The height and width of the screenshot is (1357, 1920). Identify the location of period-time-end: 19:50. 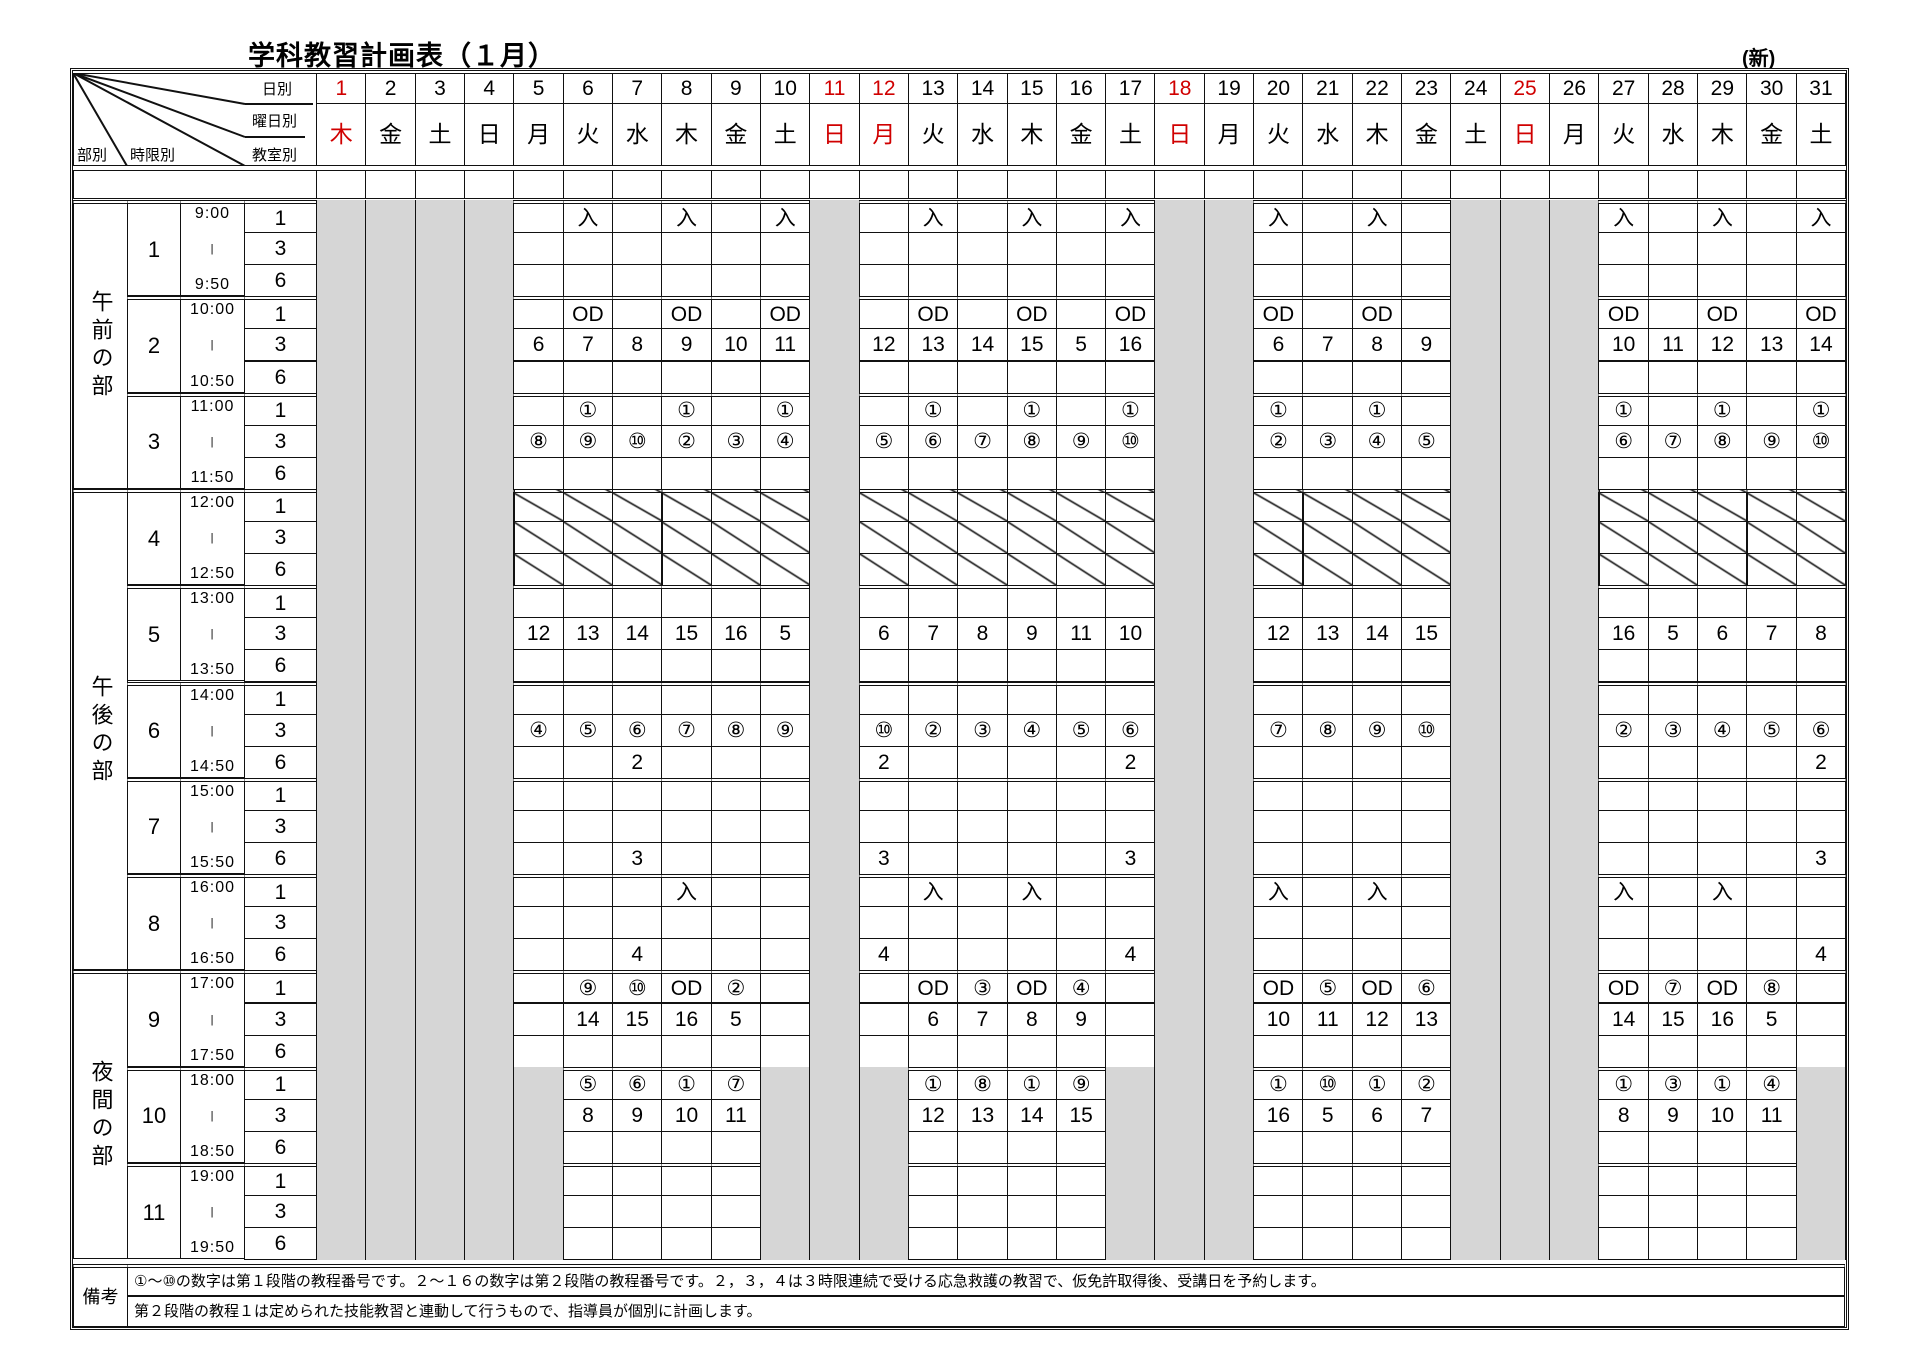
(212, 1248).